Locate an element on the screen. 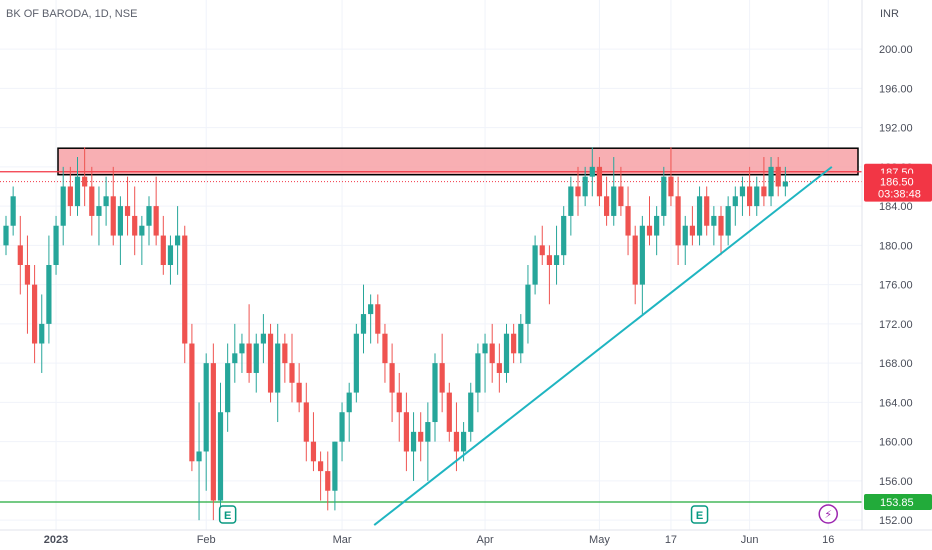 The width and height of the screenshot is (932, 550). x-tick-label: Feb is located at coordinates (206, 540).